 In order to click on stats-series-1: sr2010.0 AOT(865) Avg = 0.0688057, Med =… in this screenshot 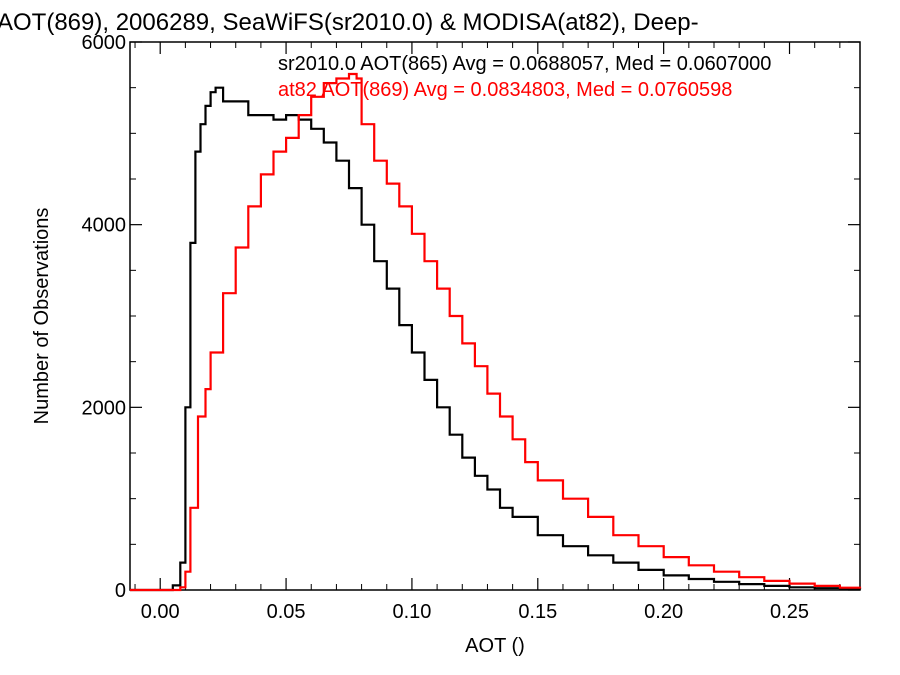, I will do `click(524, 64)`.